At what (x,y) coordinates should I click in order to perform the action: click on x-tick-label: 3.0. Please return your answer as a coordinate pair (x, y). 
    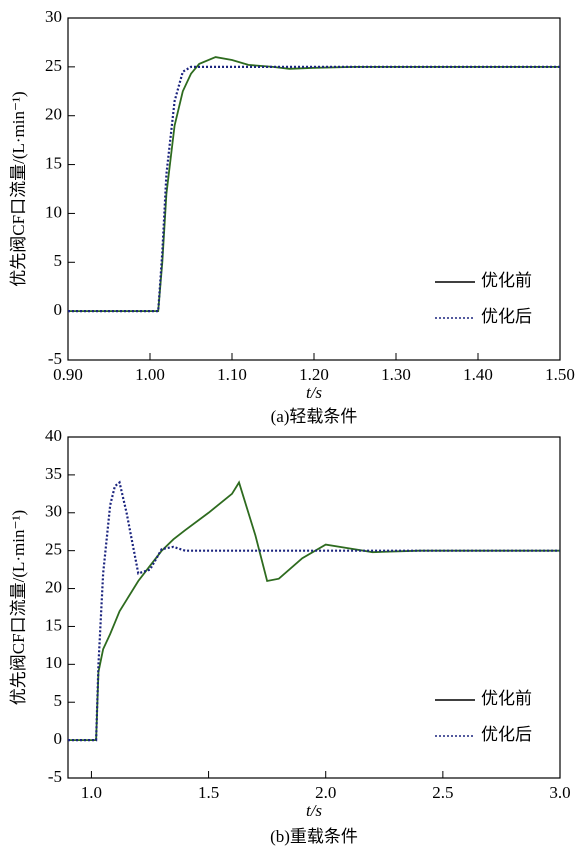
    Looking at the image, I should click on (559, 792).